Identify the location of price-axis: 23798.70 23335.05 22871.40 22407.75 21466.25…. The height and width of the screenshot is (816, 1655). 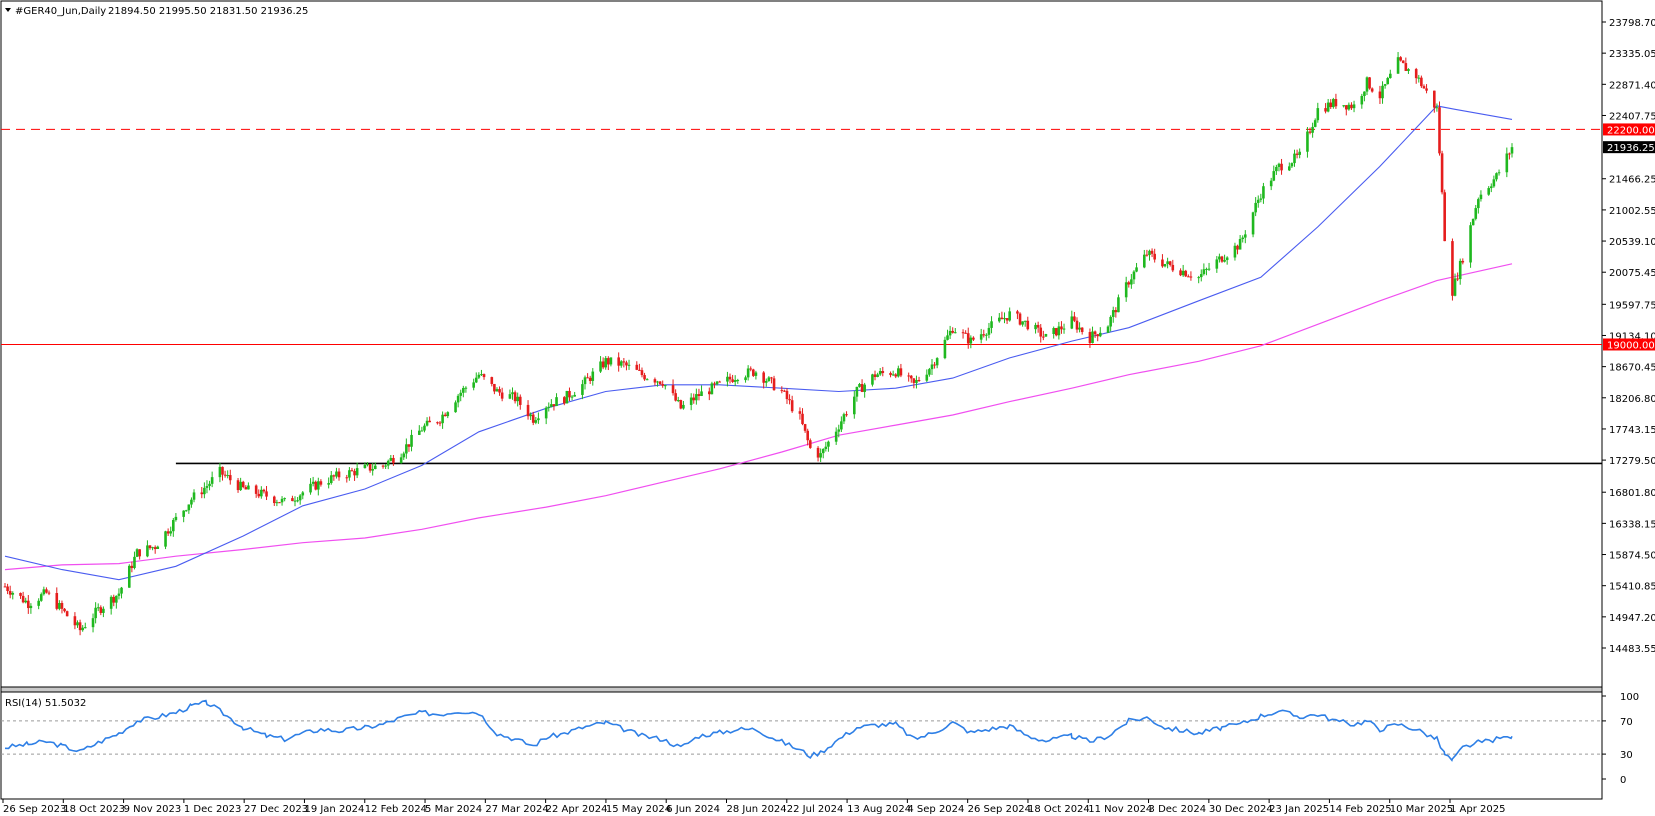
(1628, 336).